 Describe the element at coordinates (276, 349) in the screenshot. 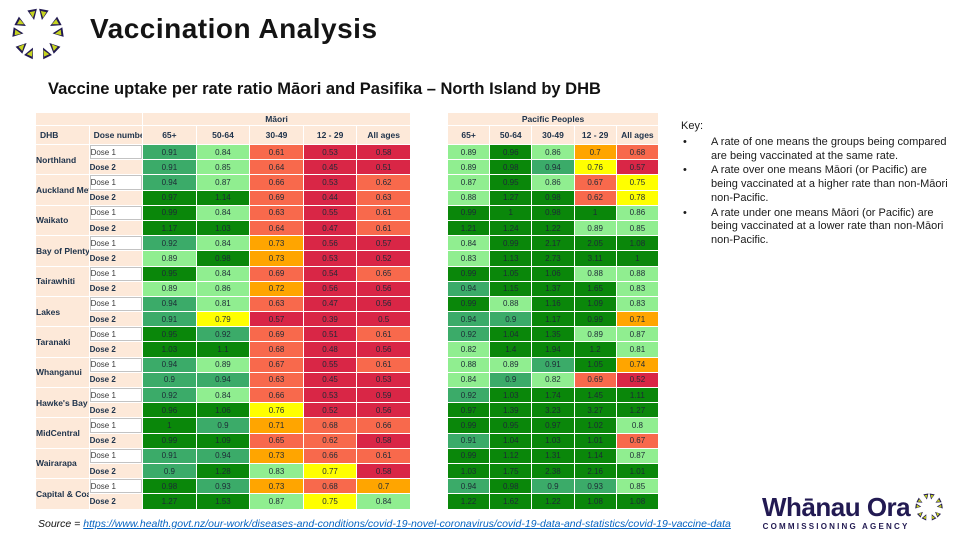

I see `rate-cell: 0.68` at that location.